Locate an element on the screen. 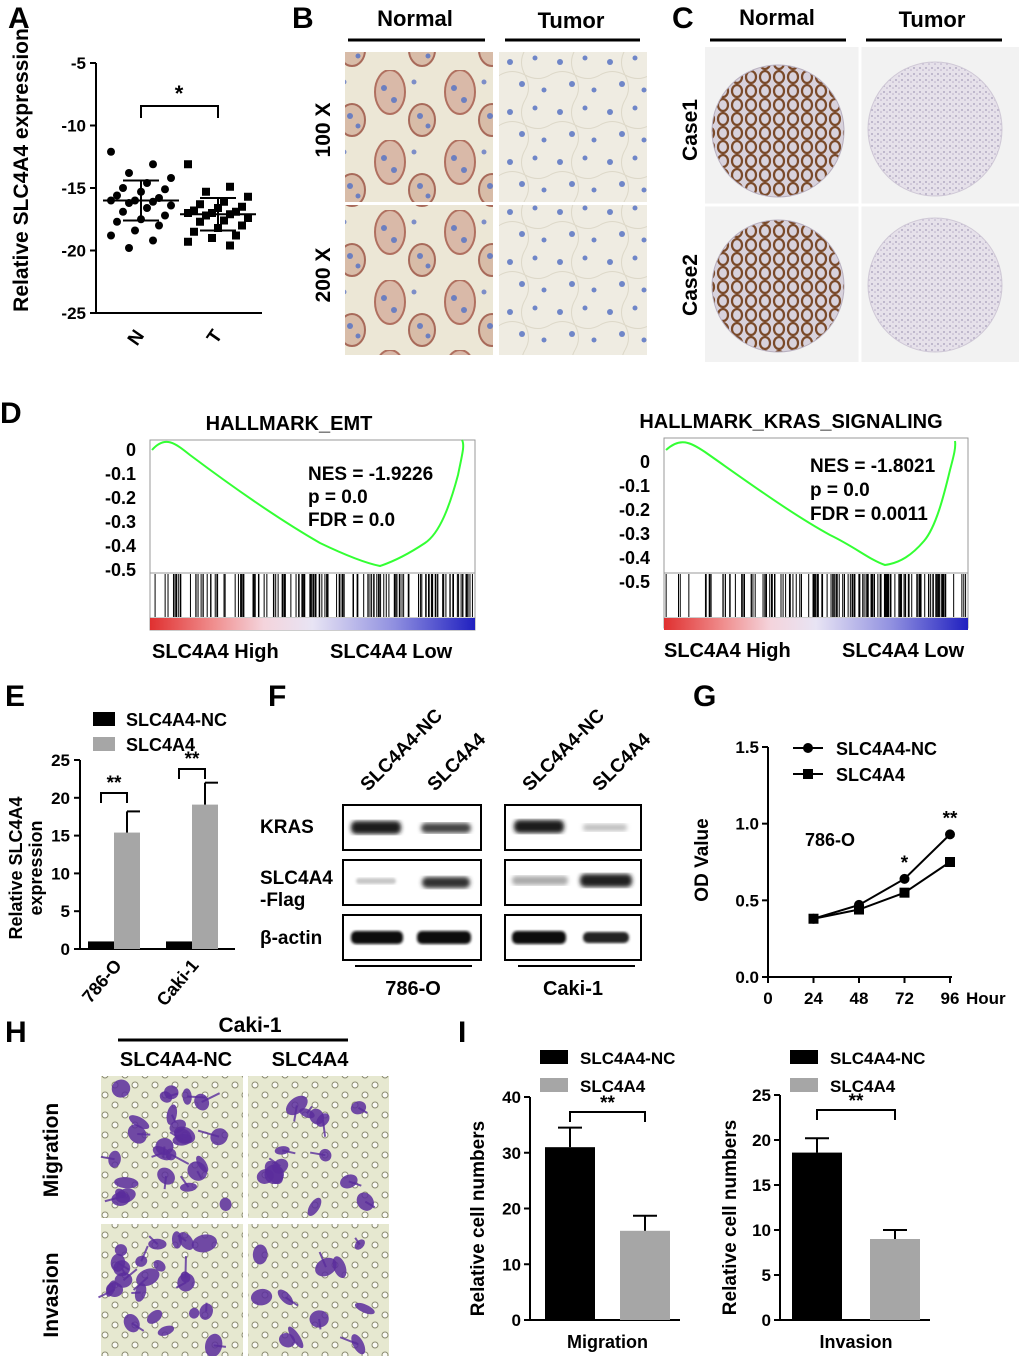 The width and height of the screenshot is (1020, 1356). panel-g-legend-nc: SLC4A4-NC is located at coordinates (886, 749).